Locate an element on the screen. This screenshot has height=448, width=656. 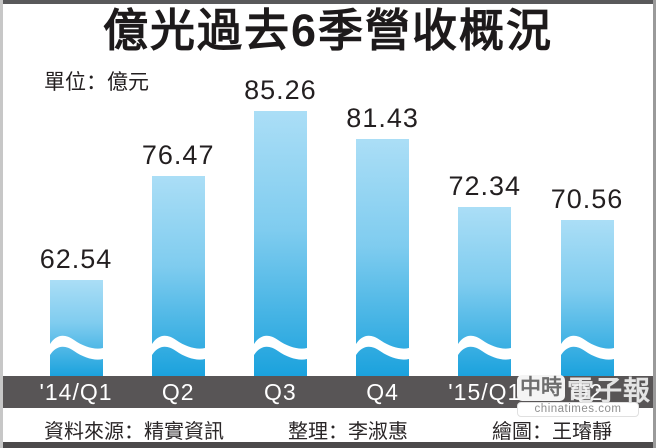
bar-value-label: 85.26 is located at coordinates (280, 90).